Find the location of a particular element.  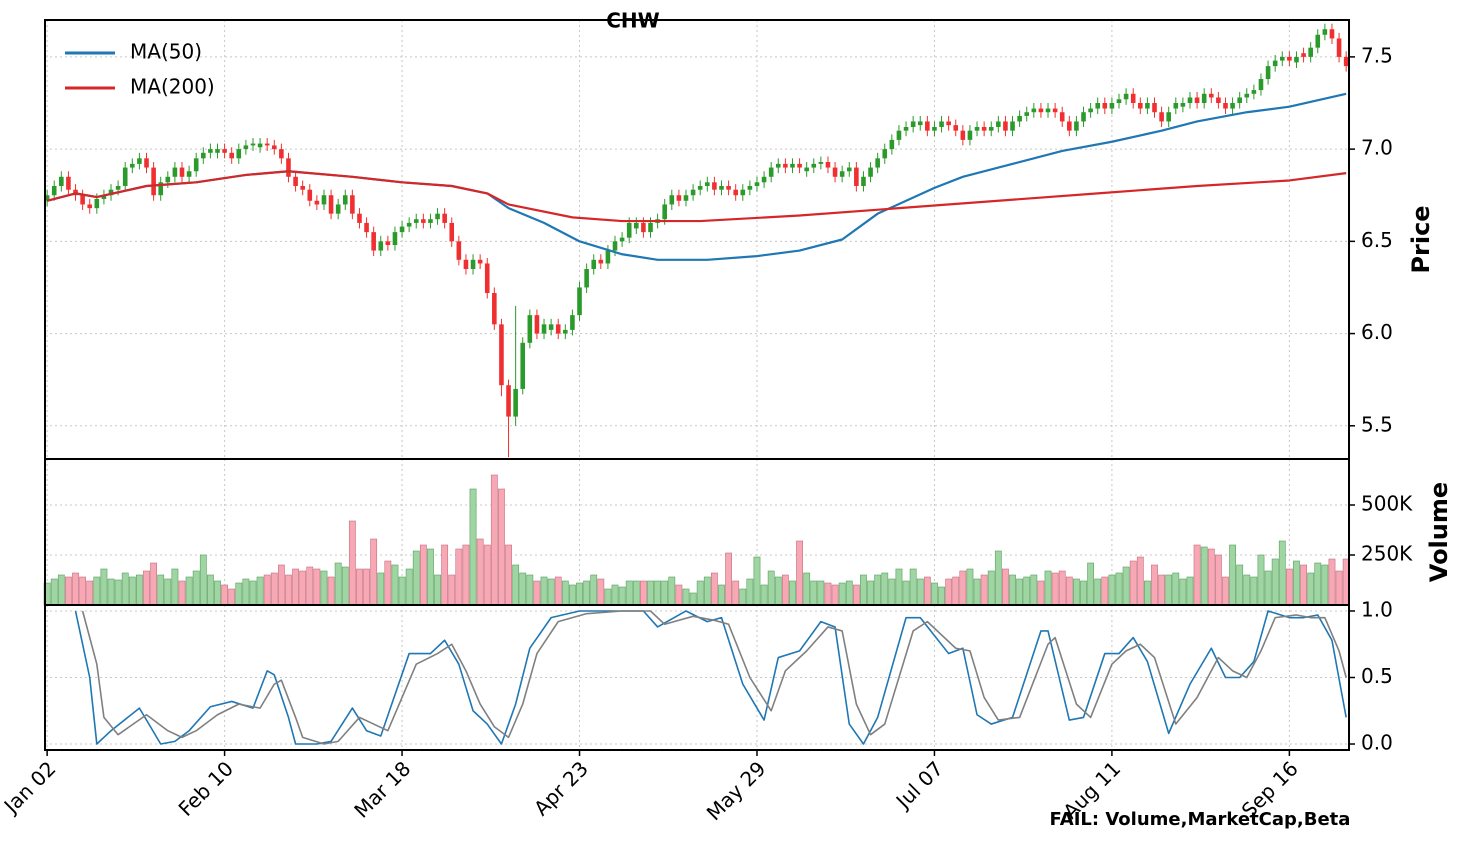

y-tick-label: 5.5 is located at coordinates (1377, 424).